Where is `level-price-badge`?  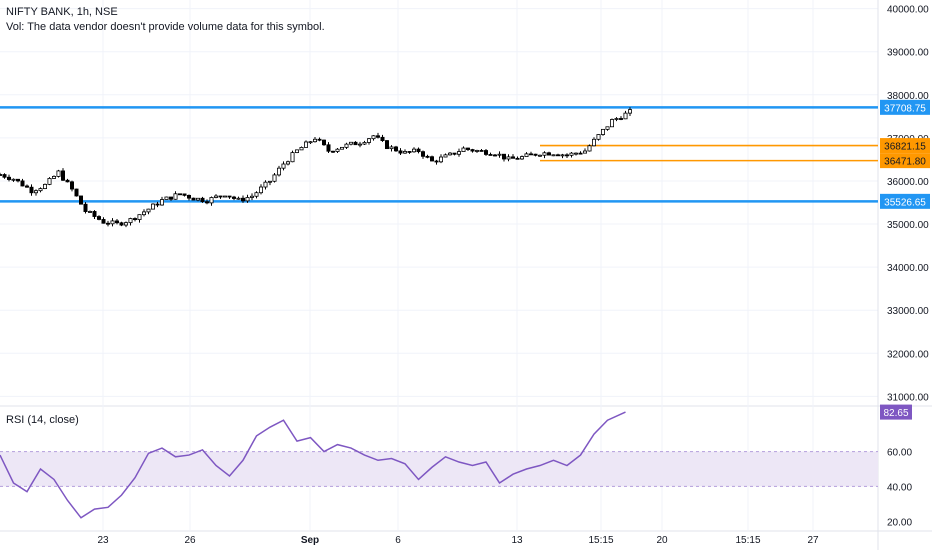
level-price-badge is located at coordinates (905, 161).